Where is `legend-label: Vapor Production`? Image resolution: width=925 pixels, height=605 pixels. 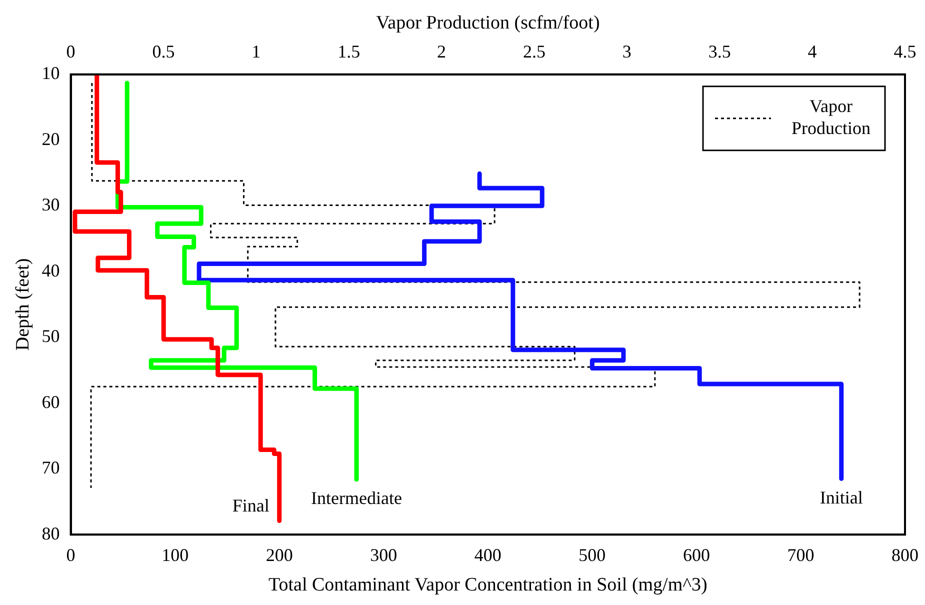 legend-label: Vapor Production is located at coordinates (831, 117).